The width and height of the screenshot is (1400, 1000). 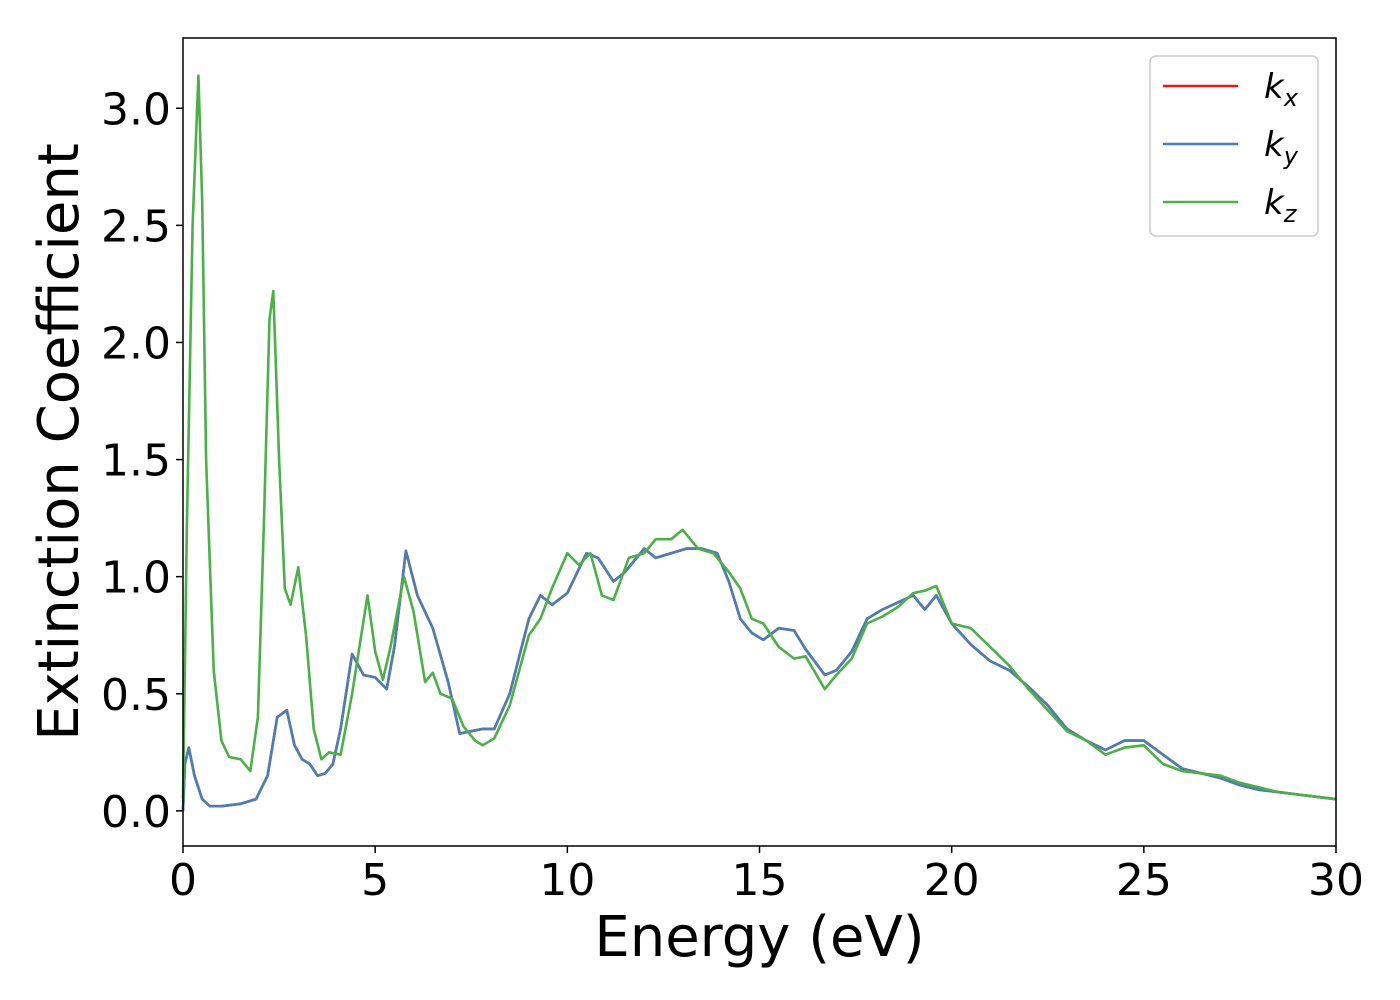 I want to click on y-tick-label: 2.5, so click(x=136, y=226).